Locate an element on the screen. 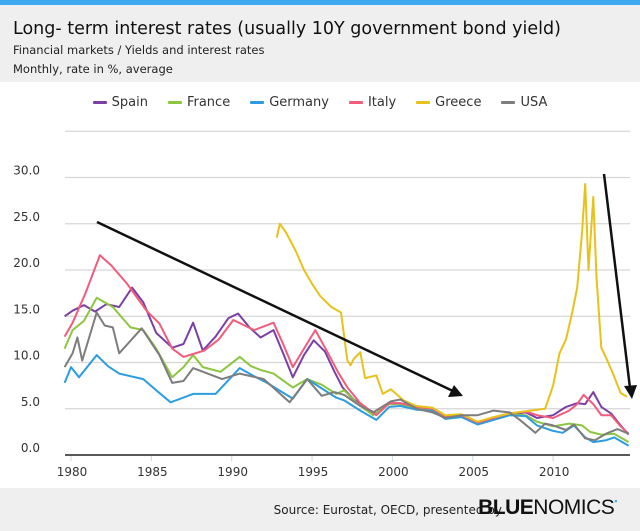 Image resolution: width=640 pixels, height=531 pixels. y-tick-label: 5.0 is located at coordinates (30, 402).